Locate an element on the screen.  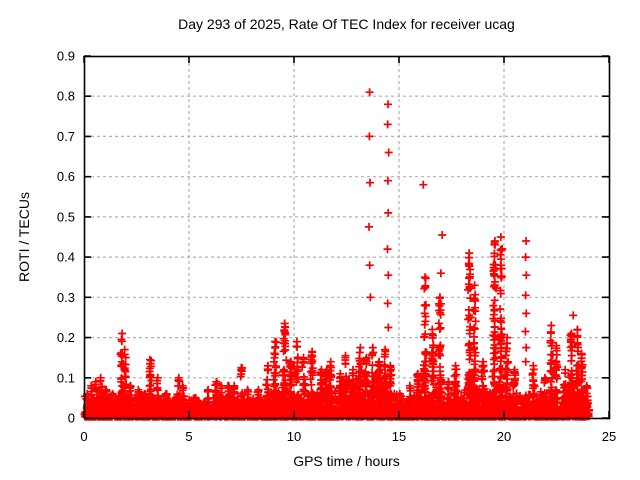
y-tick-label: 0 is located at coordinates (71, 418).